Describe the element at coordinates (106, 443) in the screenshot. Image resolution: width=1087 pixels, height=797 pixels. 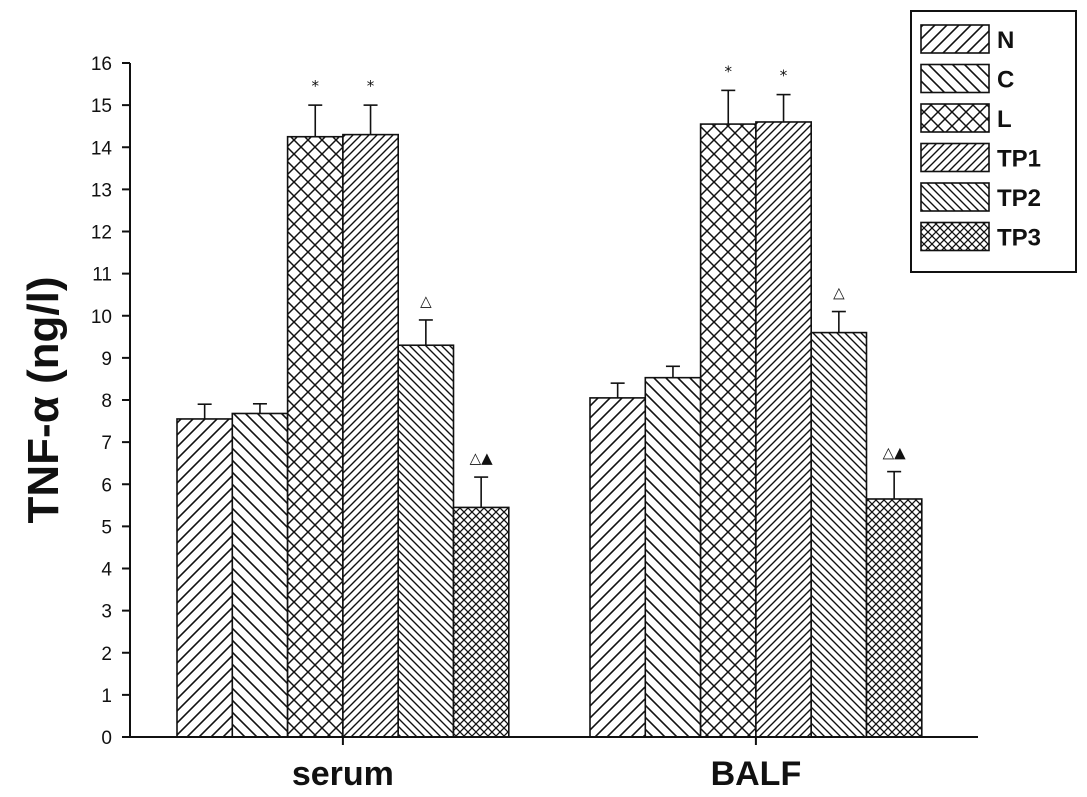
I see `y-tick-label: 7` at that location.